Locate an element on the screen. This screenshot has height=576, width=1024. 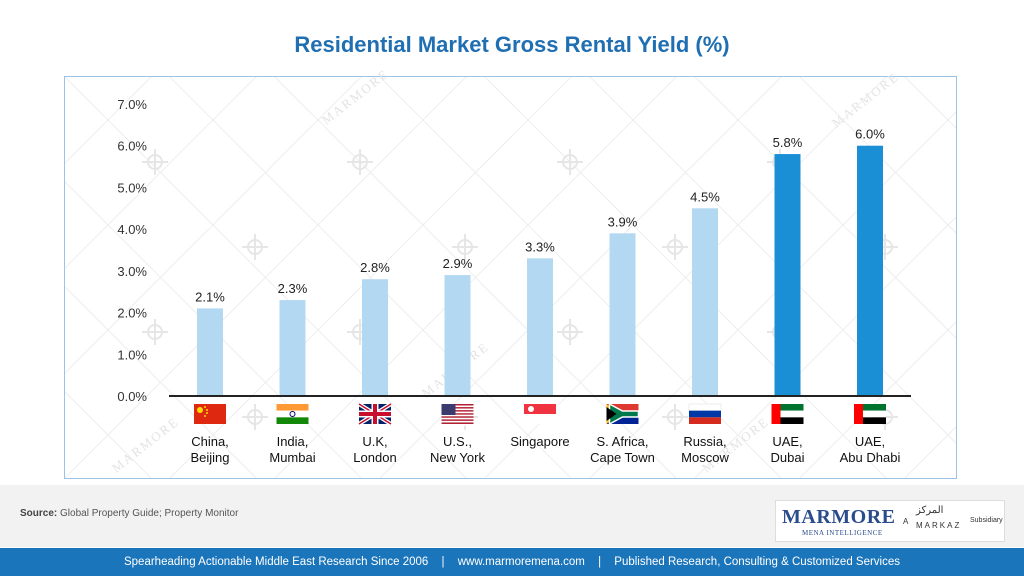
category-label: Dubai is located at coordinates (788, 457).